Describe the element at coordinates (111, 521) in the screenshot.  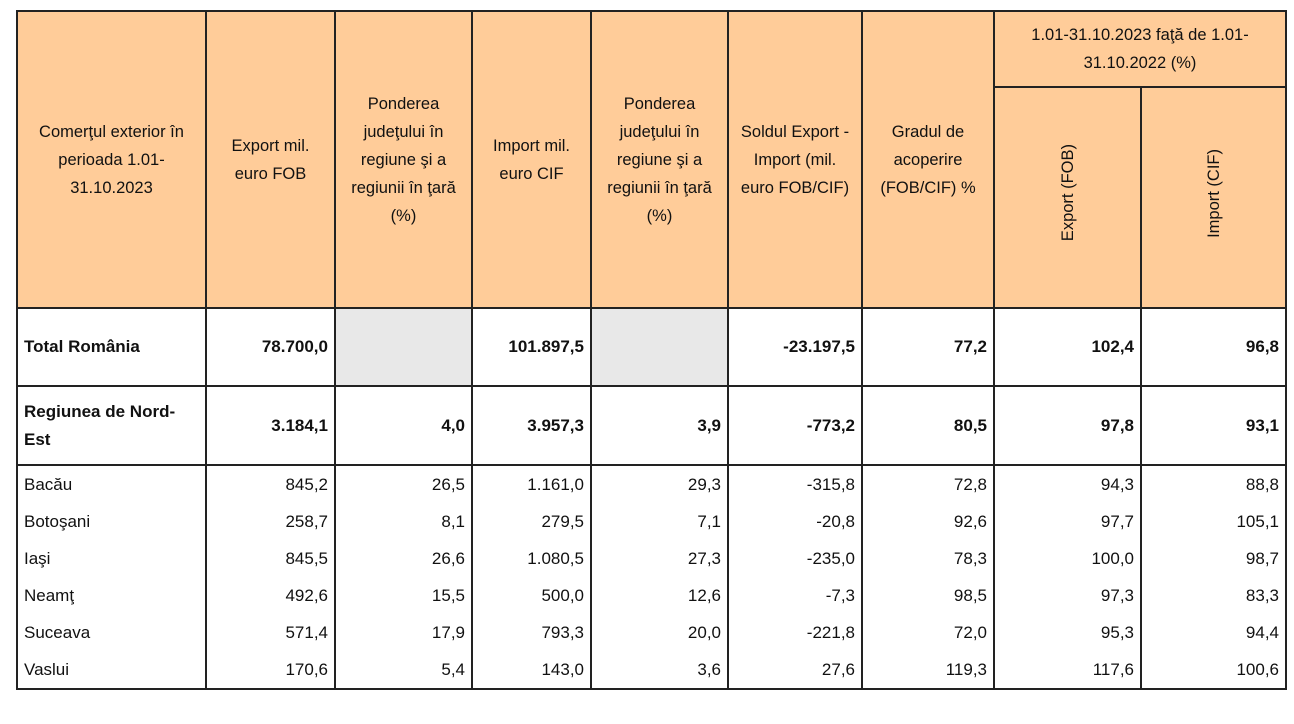
I see `cell-name: Botoşani` at that location.